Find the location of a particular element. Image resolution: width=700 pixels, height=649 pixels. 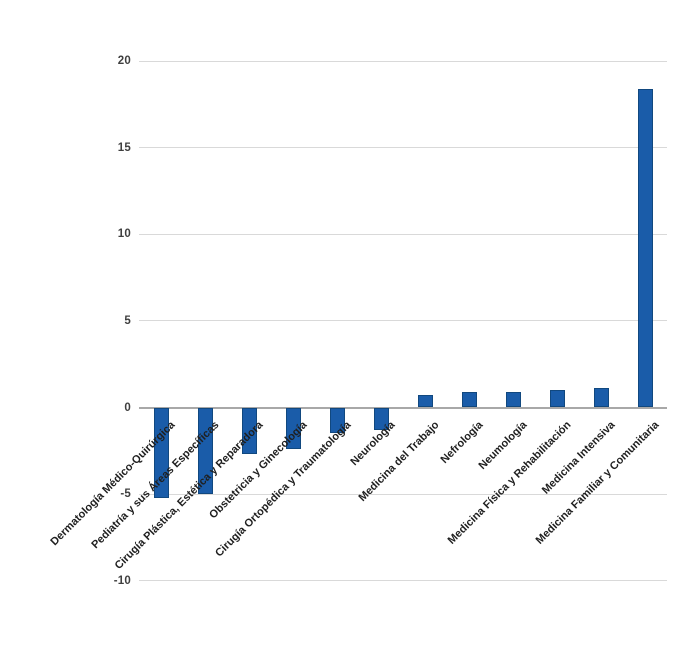

y-tick-label: 5 is located at coordinates (127, 320).